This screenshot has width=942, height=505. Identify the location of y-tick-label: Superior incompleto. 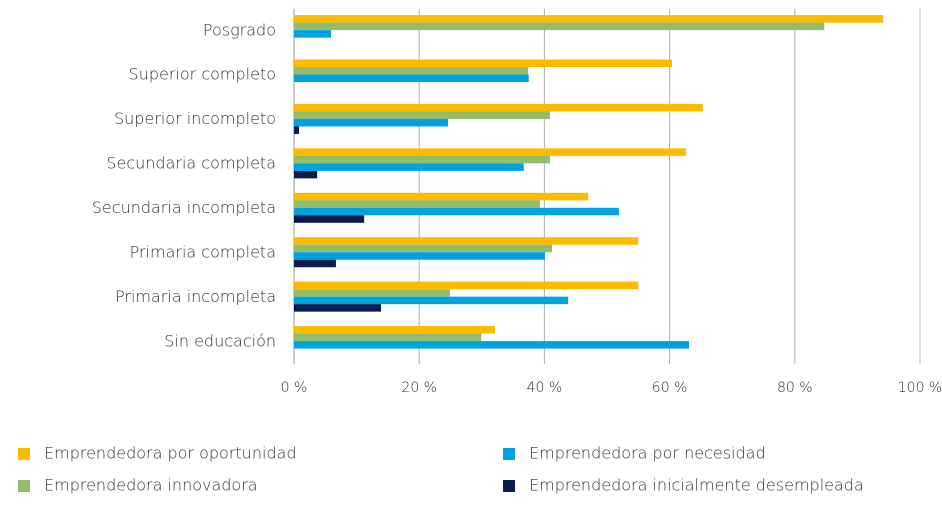
(195, 118).